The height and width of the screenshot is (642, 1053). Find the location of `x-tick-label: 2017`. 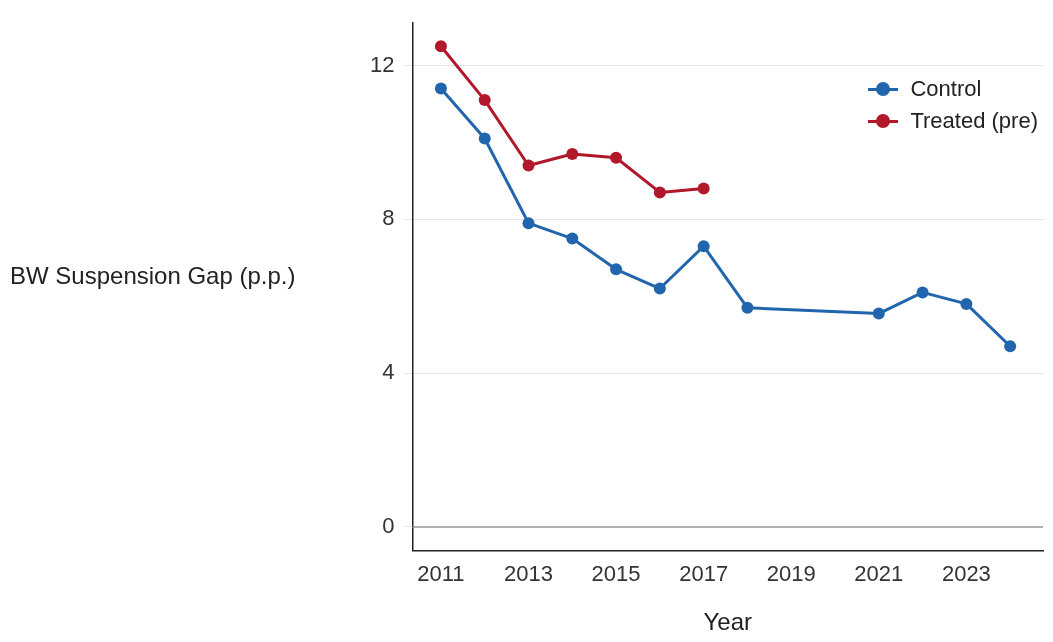

x-tick-label: 2017 is located at coordinates (704, 574).